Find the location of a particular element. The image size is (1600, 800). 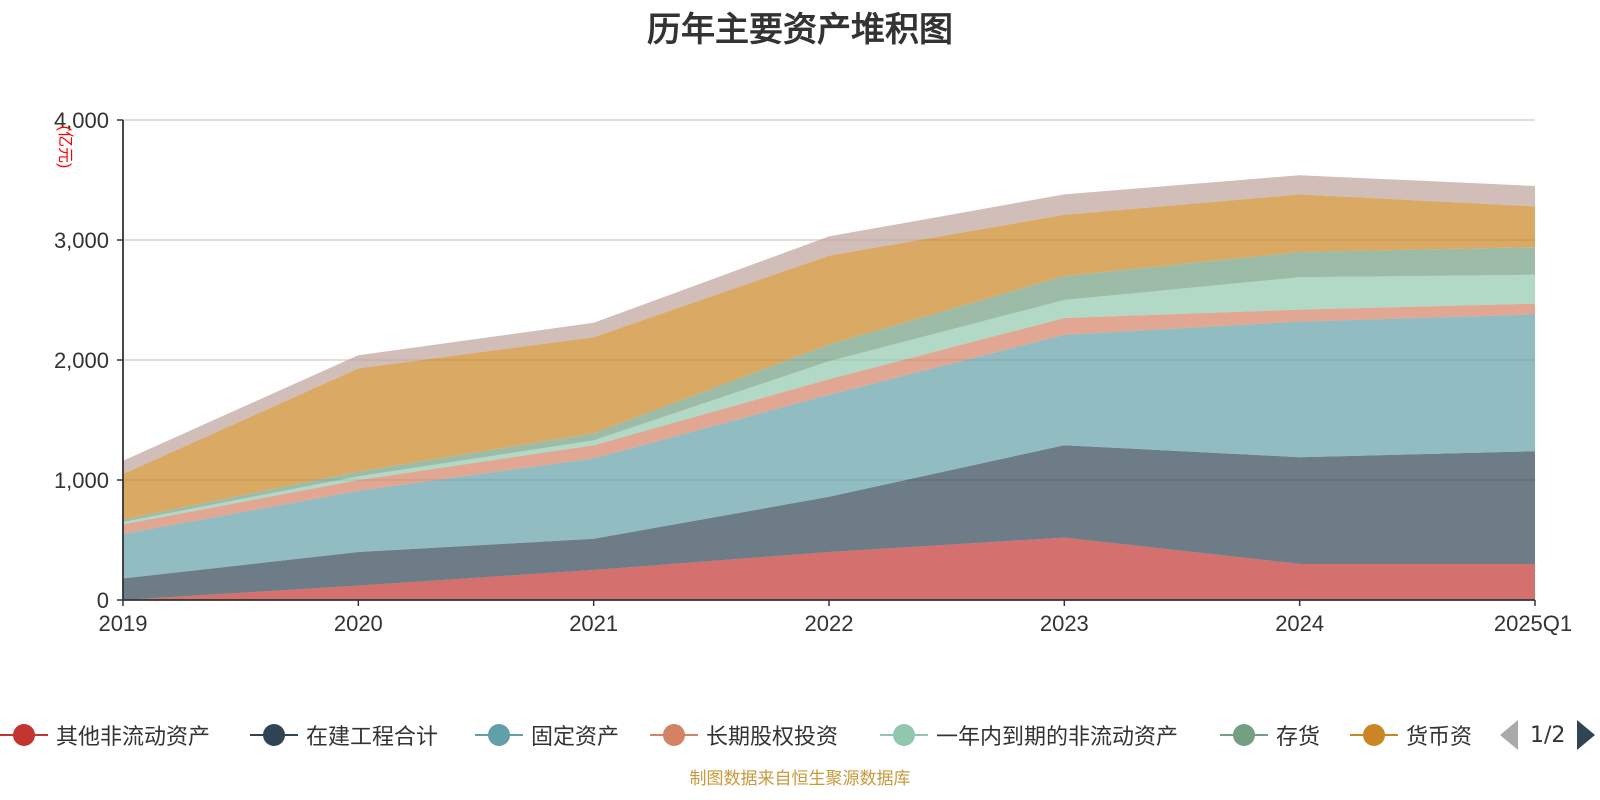

source-note: 制图数据来自恒生聚源数据库 is located at coordinates (800, 779).